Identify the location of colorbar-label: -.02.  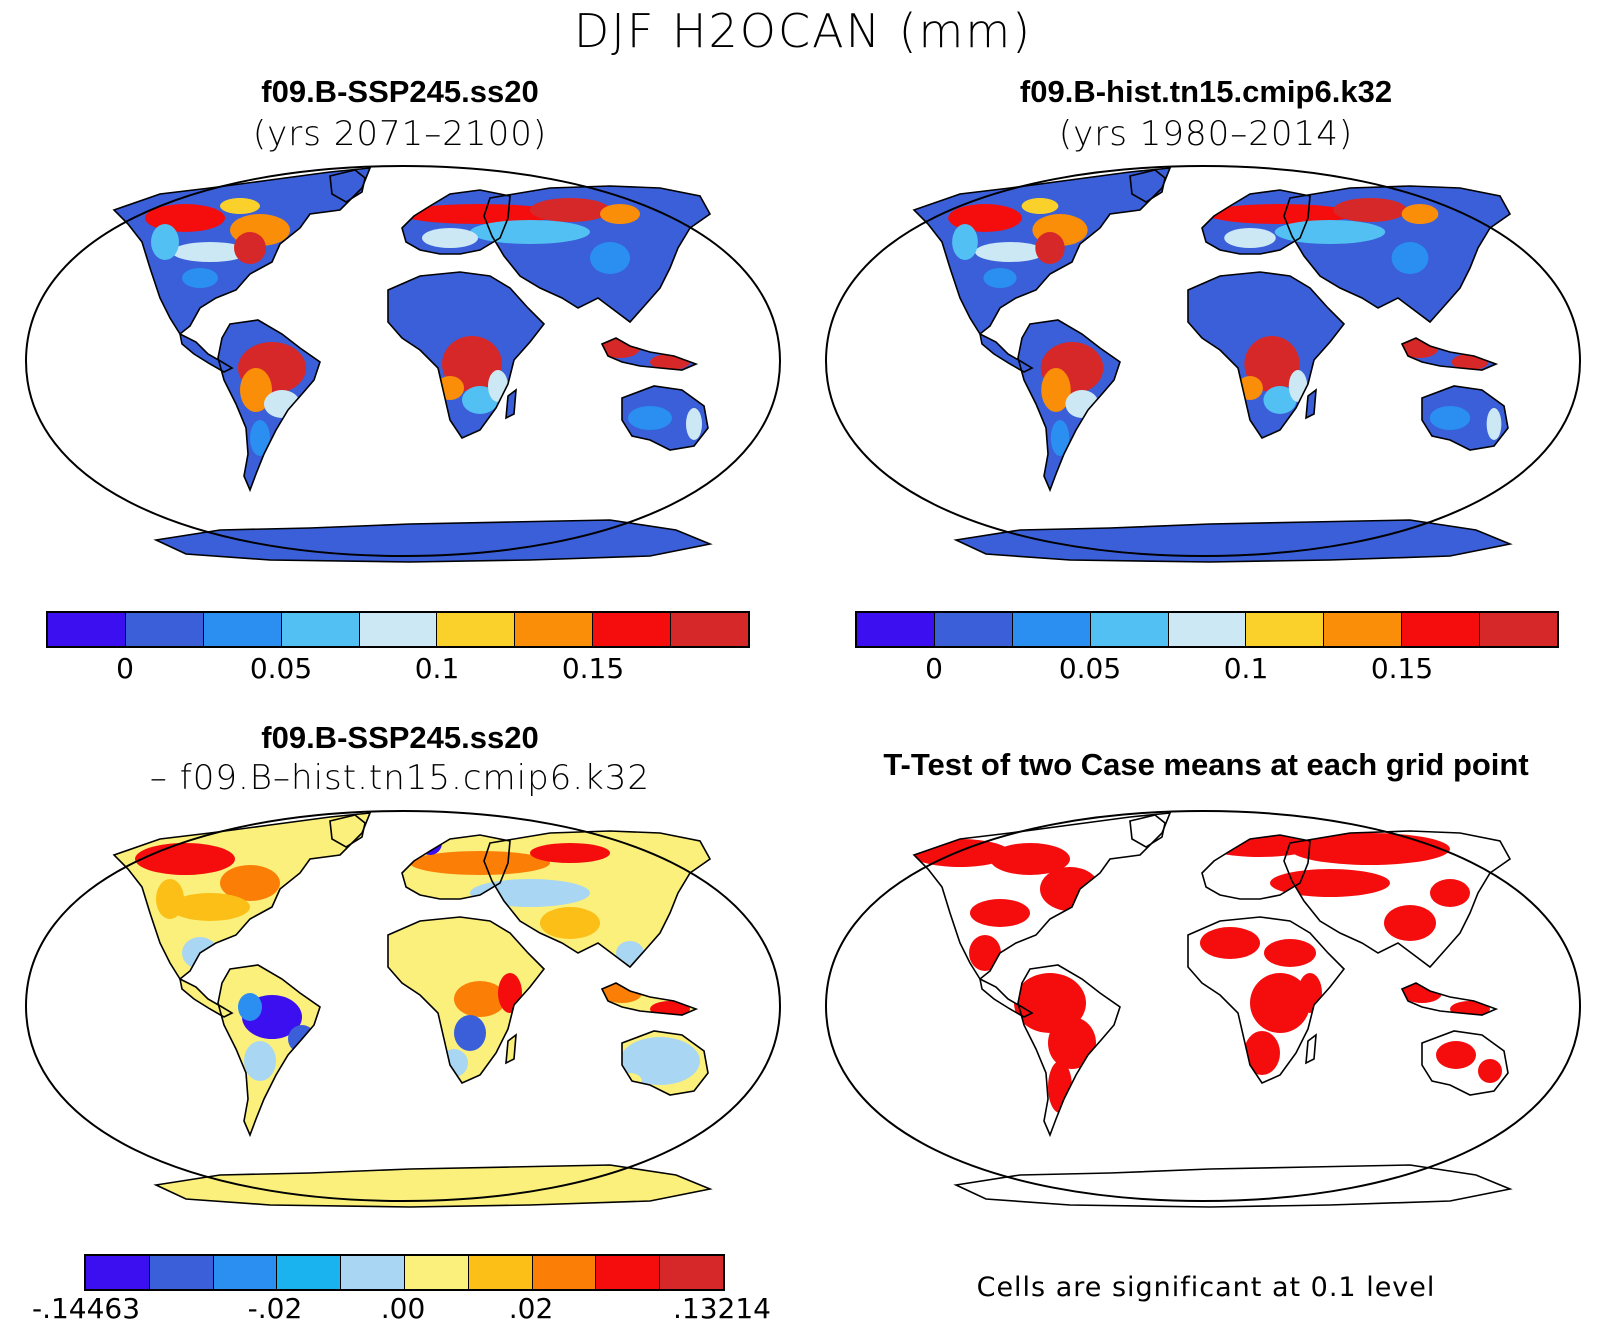
(275, 1308).